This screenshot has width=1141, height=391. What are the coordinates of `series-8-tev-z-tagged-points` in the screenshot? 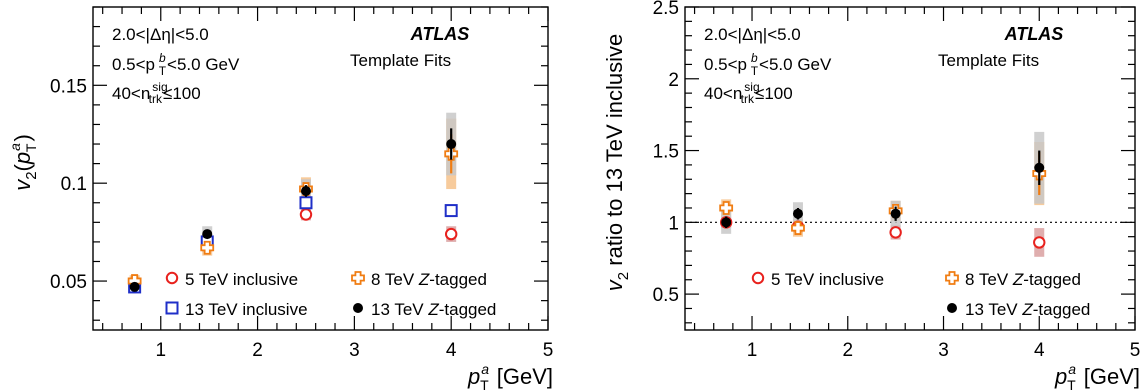 It's located at (293, 211).